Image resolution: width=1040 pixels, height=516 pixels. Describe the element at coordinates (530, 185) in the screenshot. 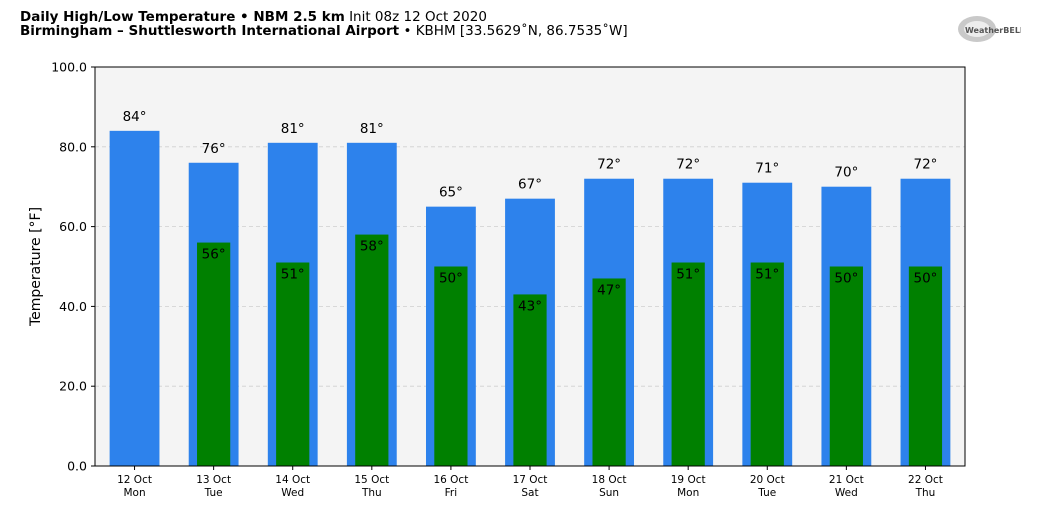

I see `high-temp-label: 67°` at that location.